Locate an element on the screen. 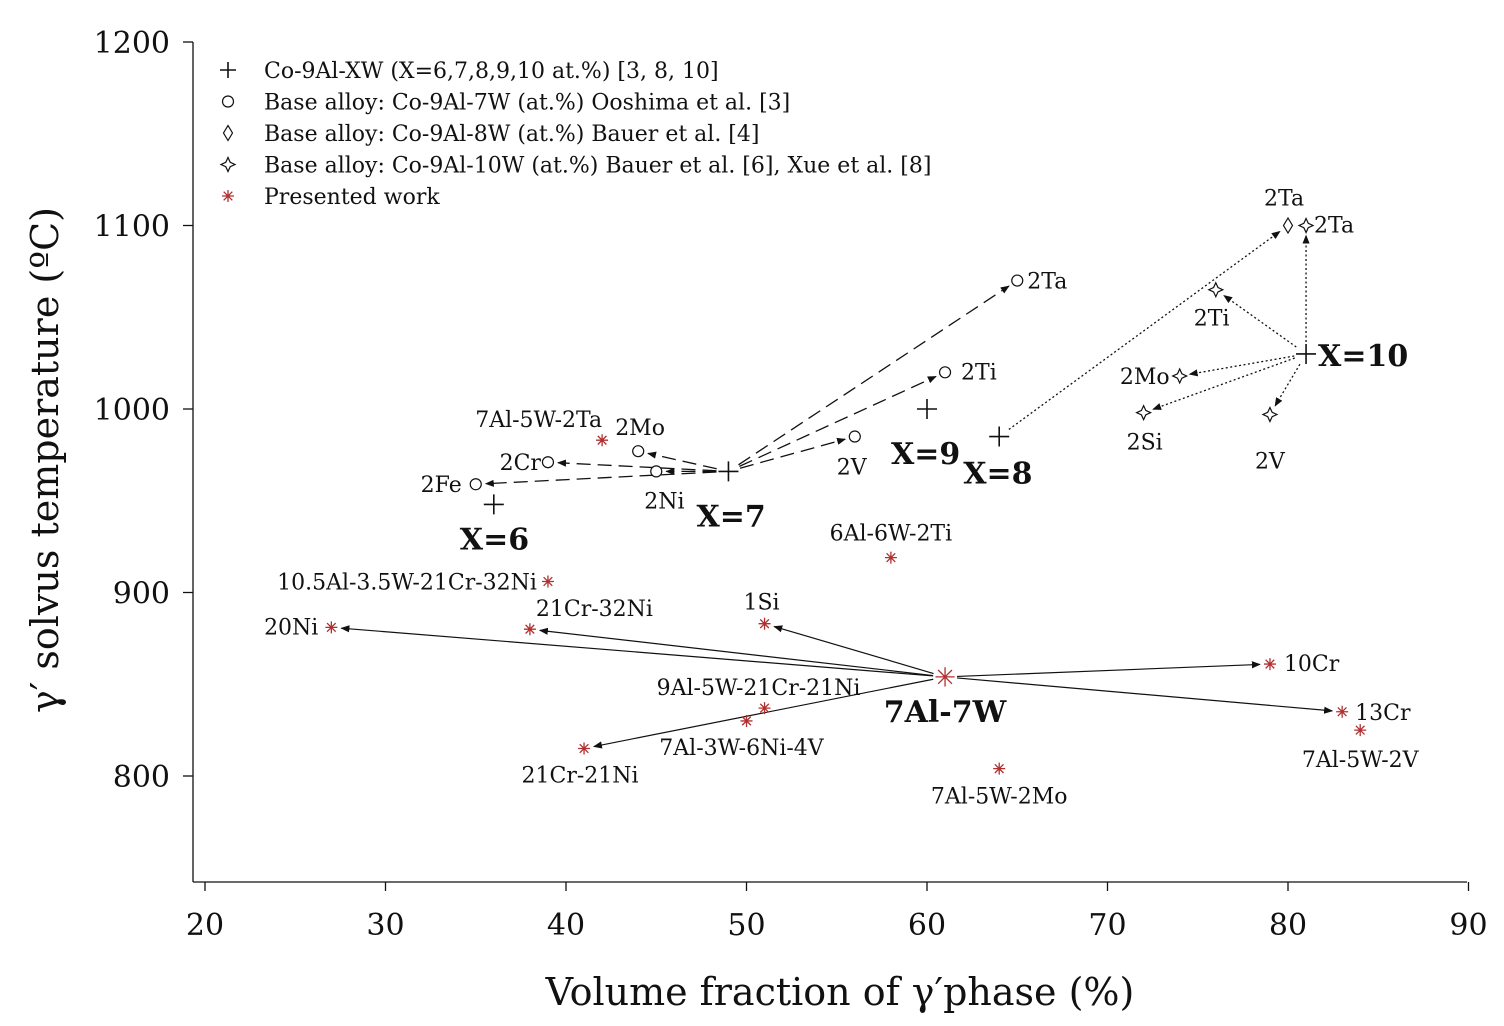  x-tick-label: 50 is located at coordinates (746, 925).